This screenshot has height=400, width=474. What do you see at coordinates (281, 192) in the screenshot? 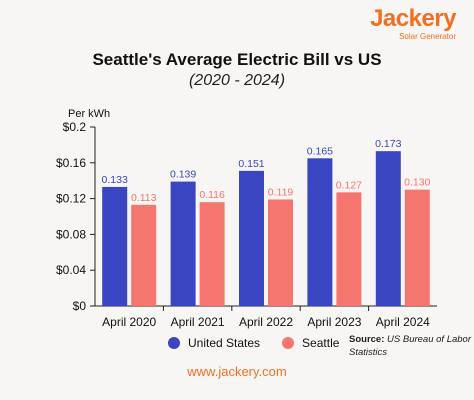
I see `data-label: 0.119` at bounding box center [281, 192].